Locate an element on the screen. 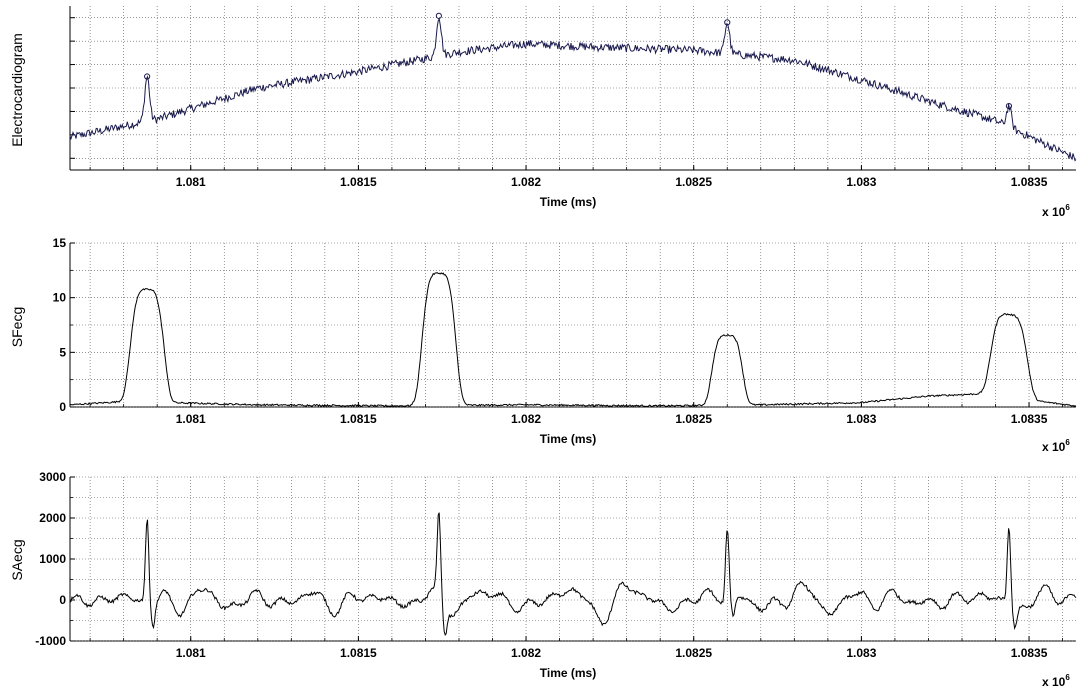 Image resolution: width=1078 pixels, height=691 pixels. y-tick-label: 15 is located at coordinates (60, 243).